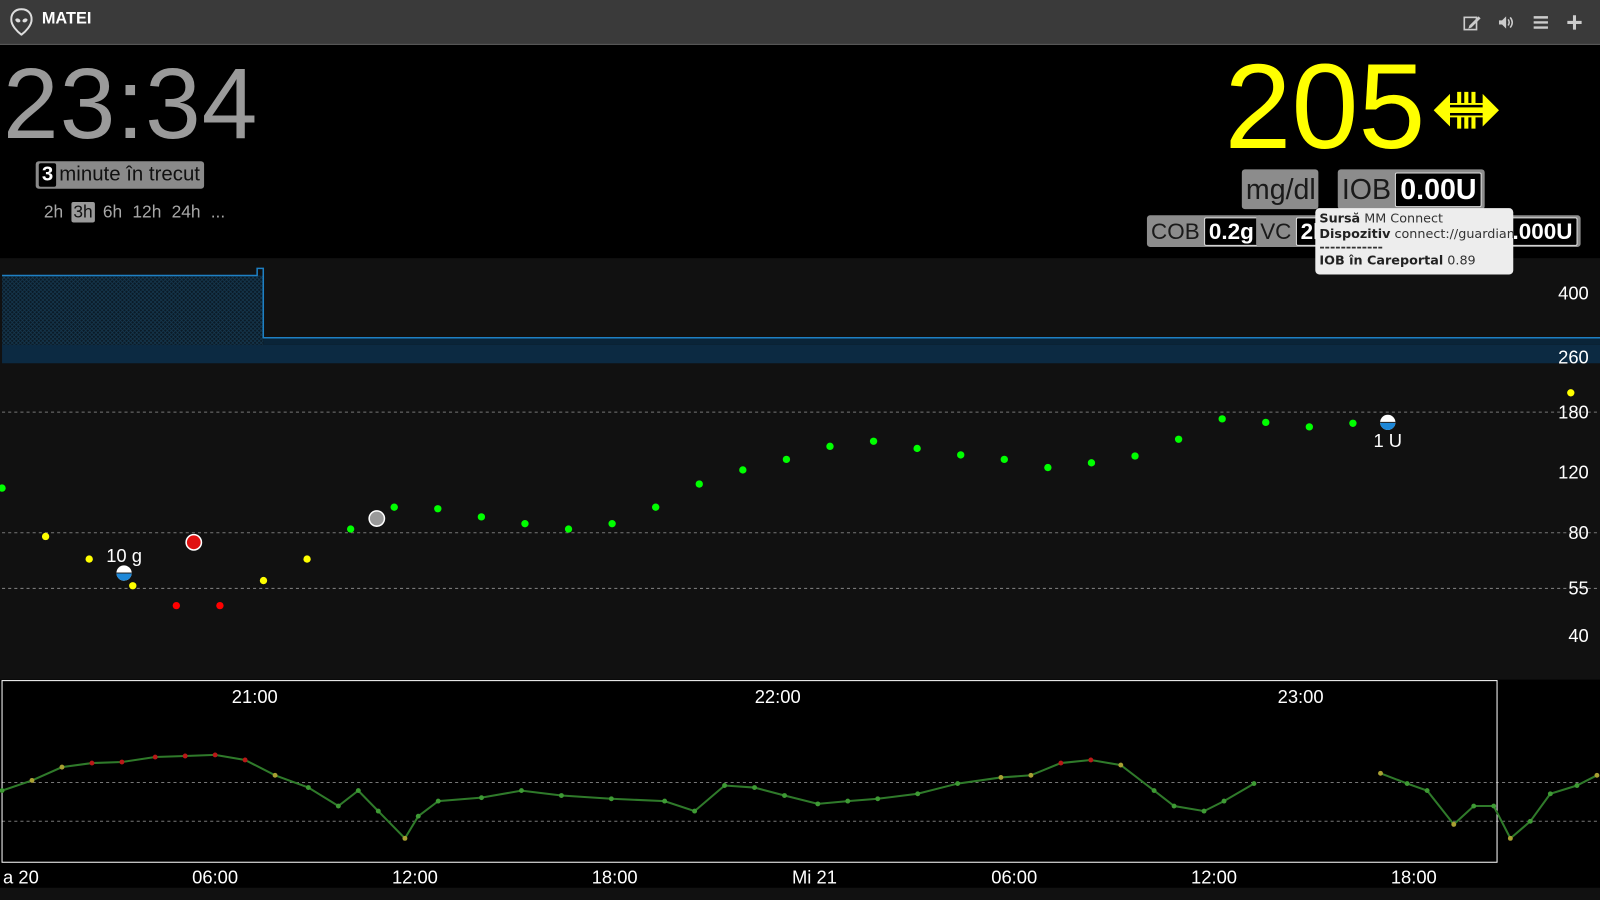  What do you see at coordinates (83, 212) in the screenshot?
I see `range-option: 3h` at bounding box center [83, 212].